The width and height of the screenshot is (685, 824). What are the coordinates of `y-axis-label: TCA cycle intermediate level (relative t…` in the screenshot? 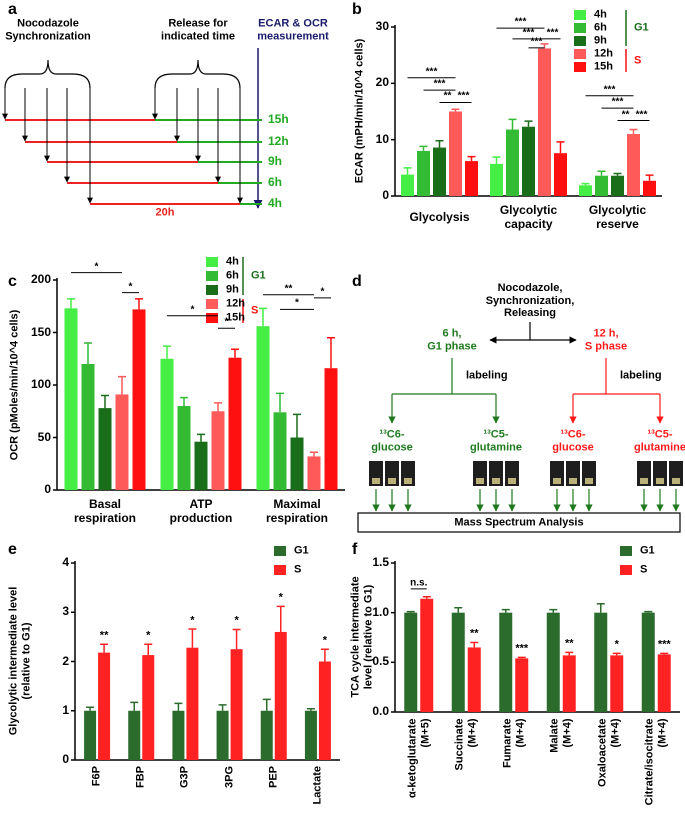 It's located at (361, 637).